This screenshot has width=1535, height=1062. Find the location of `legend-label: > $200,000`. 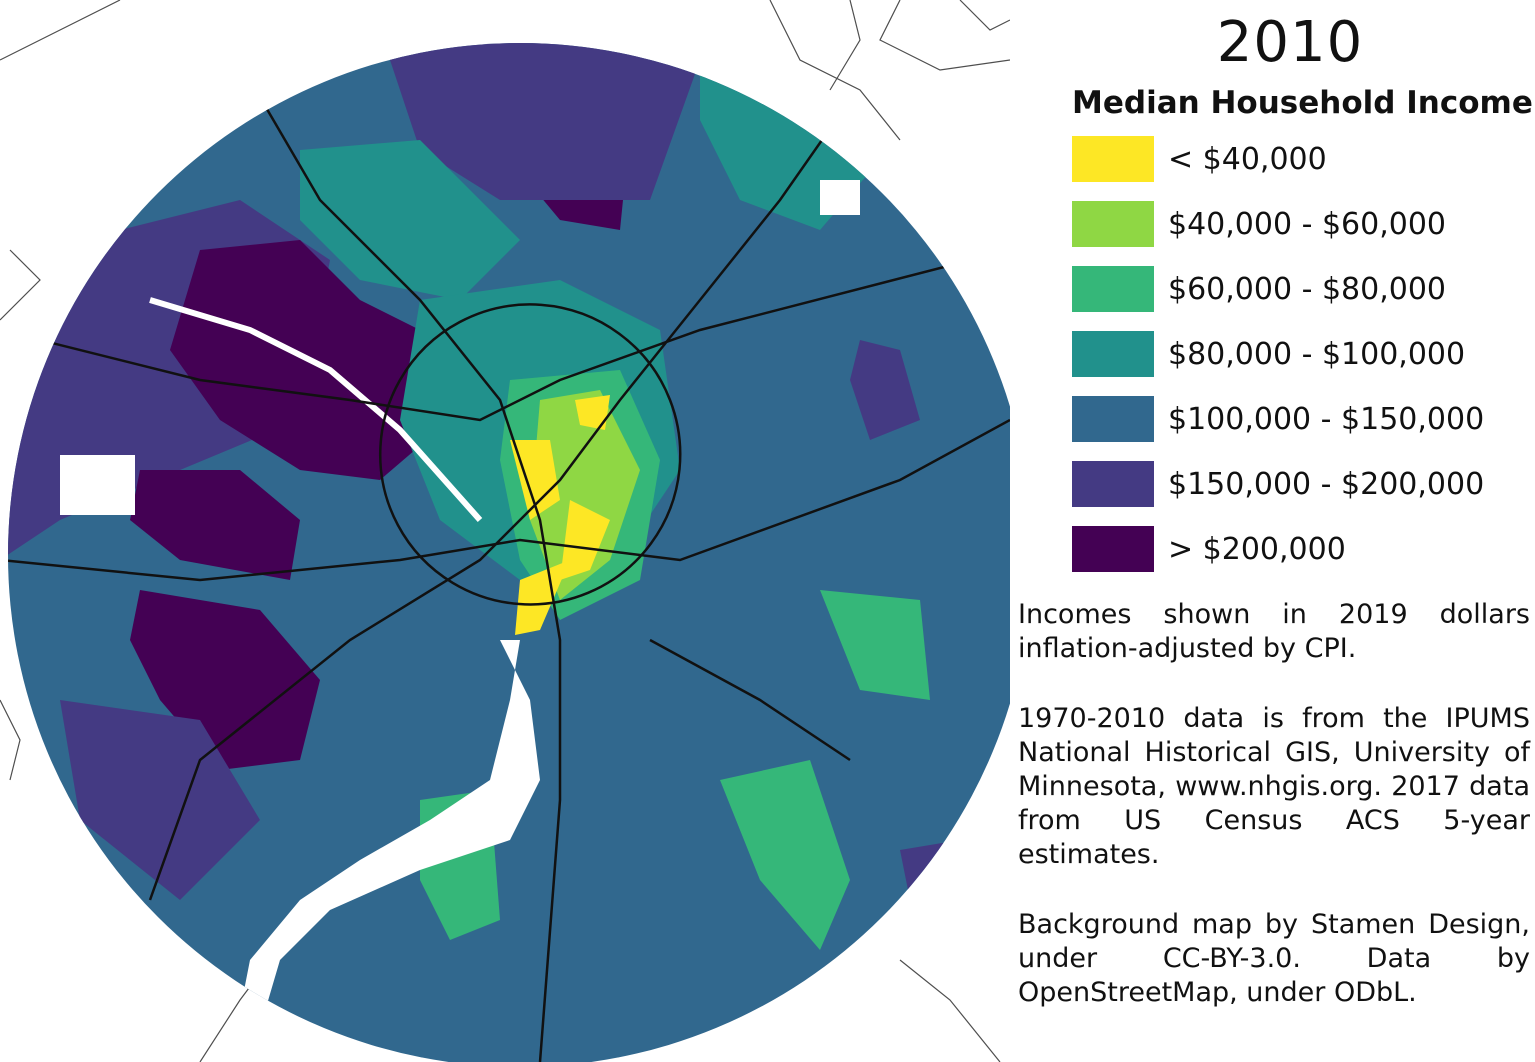

legend-label: > $200,000 is located at coordinates (1257, 549).